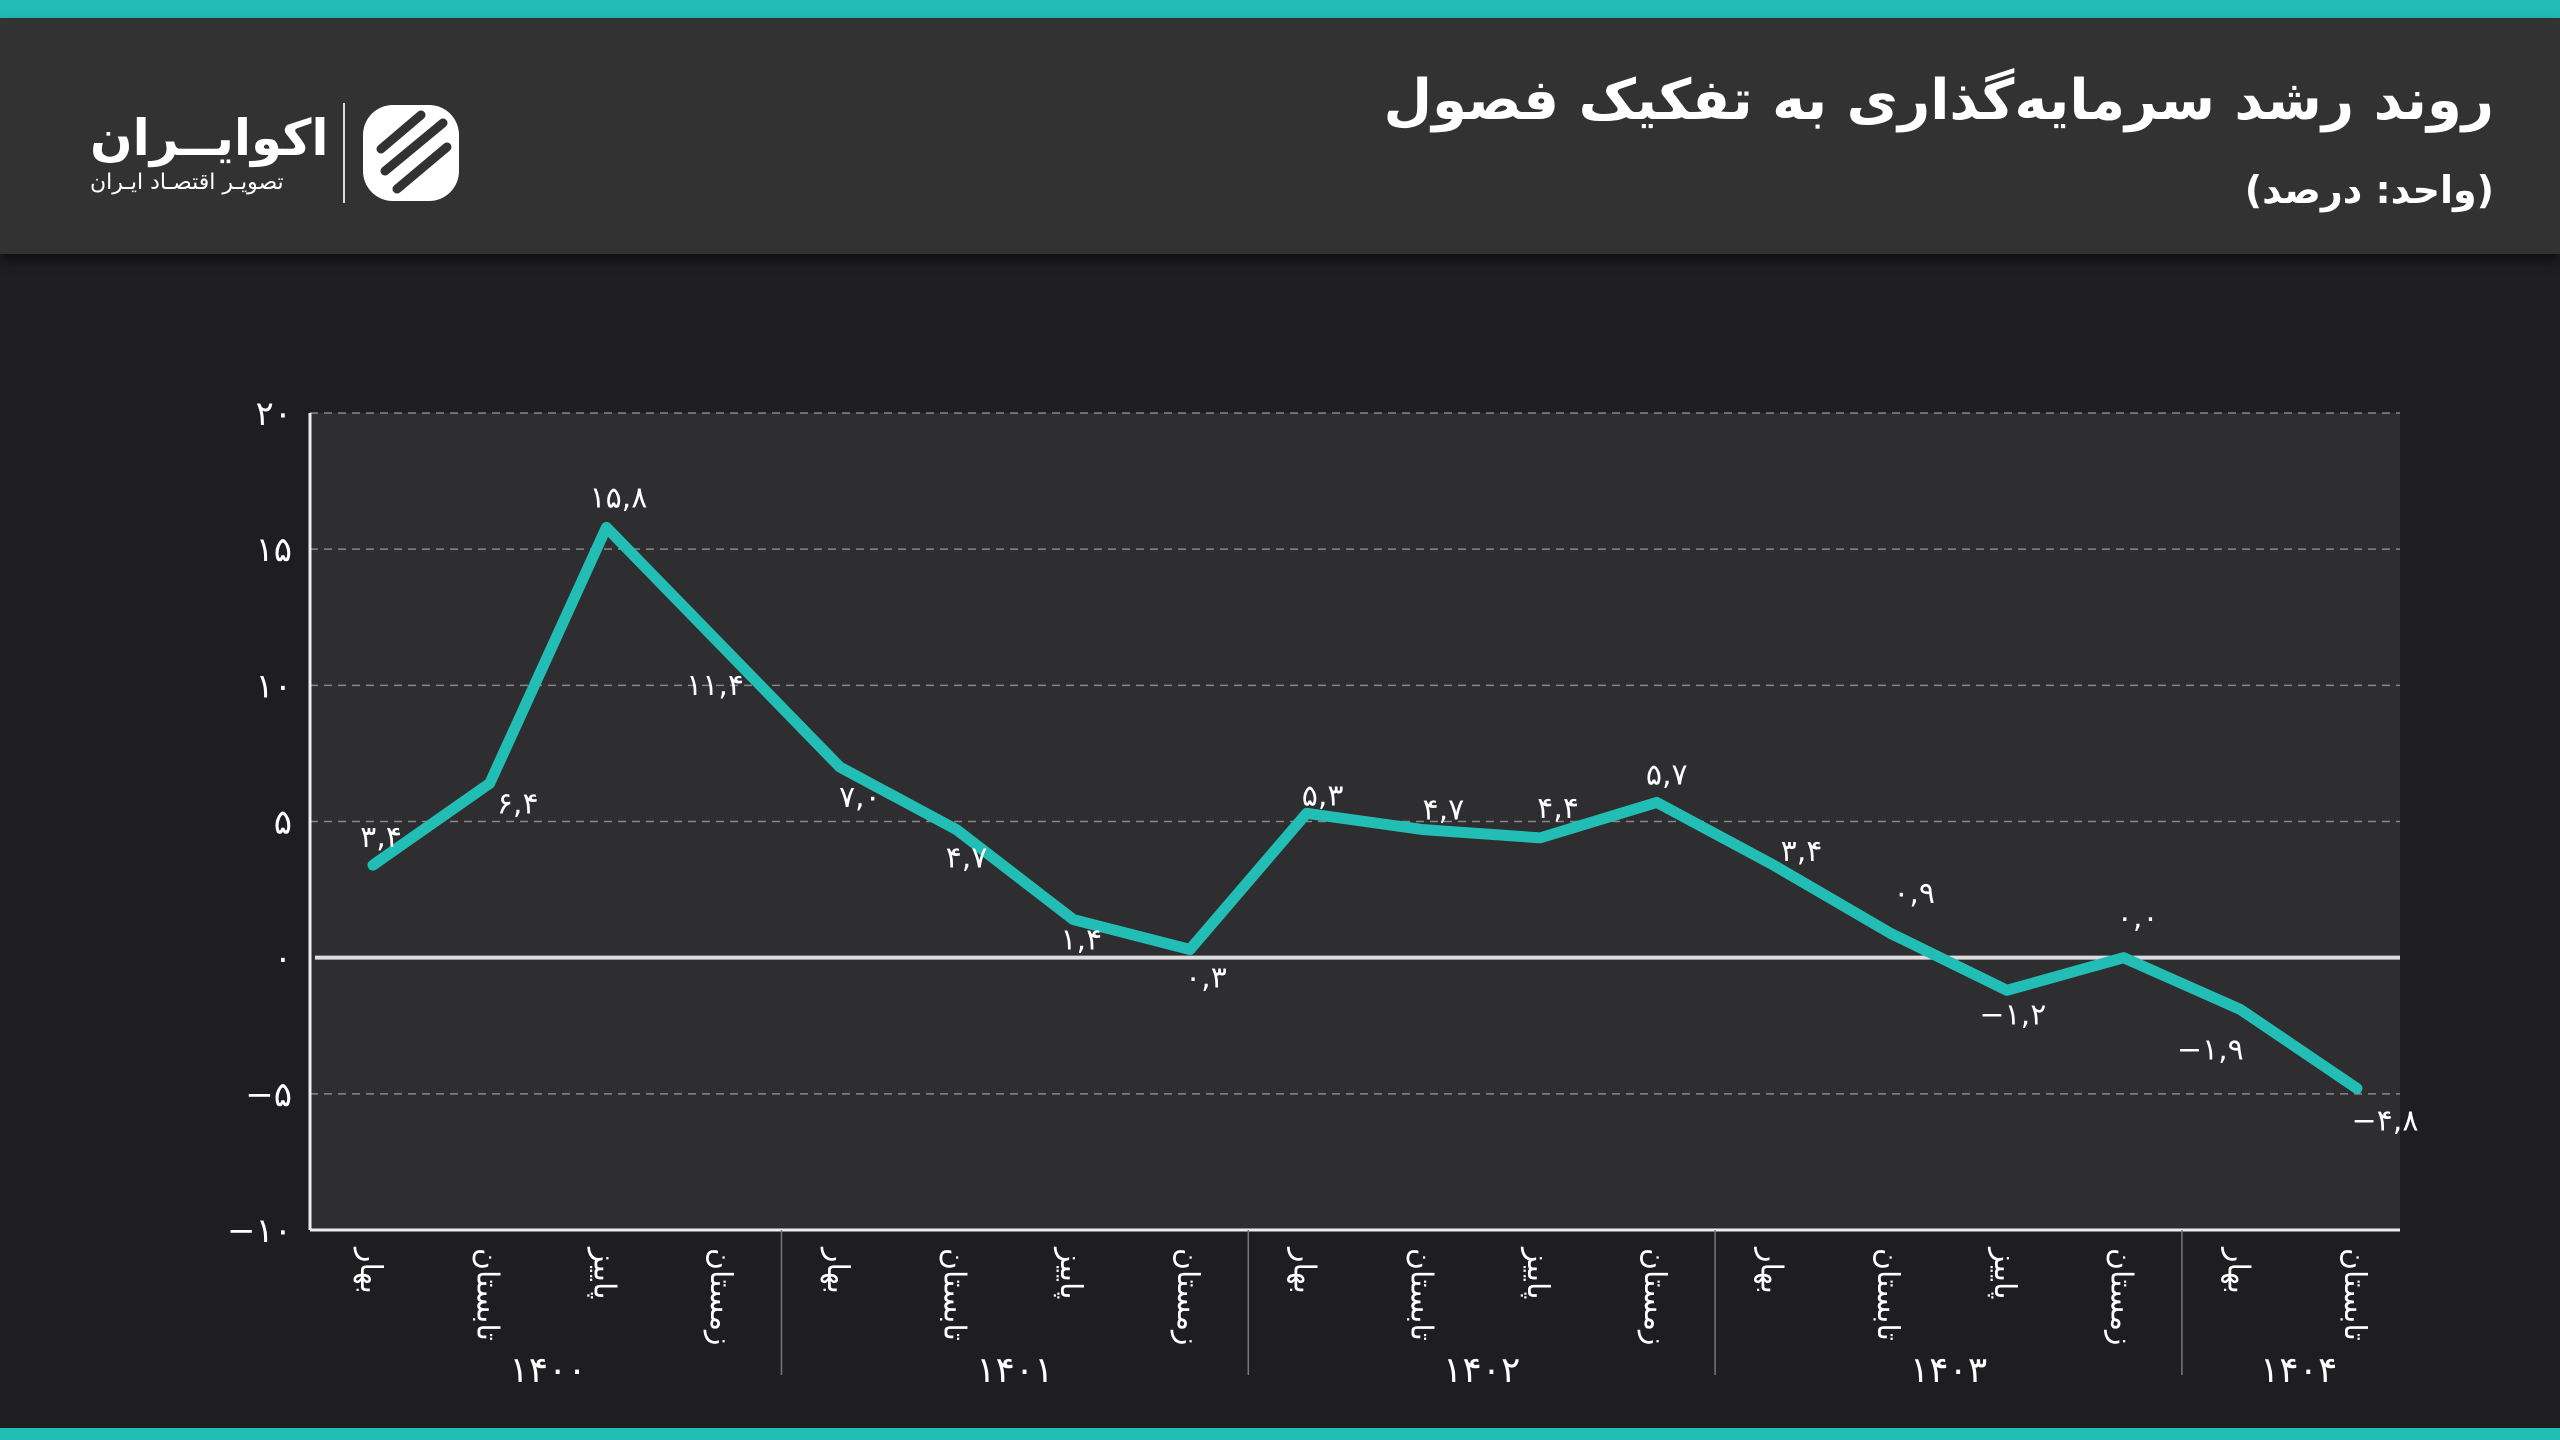 The image size is (2560, 1440). Describe the element at coordinates (2298, 1370) in the screenshot. I see `year-label: ۱۴۰۴` at that location.